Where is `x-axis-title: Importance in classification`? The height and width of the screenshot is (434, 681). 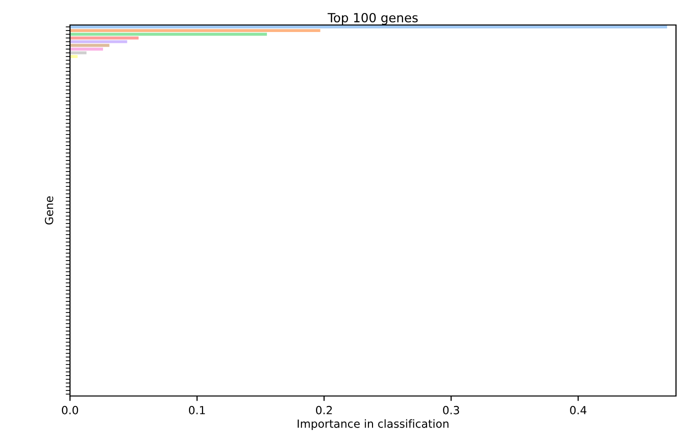 x-axis-title: Importance in classification is located at coordinates (373, 424).